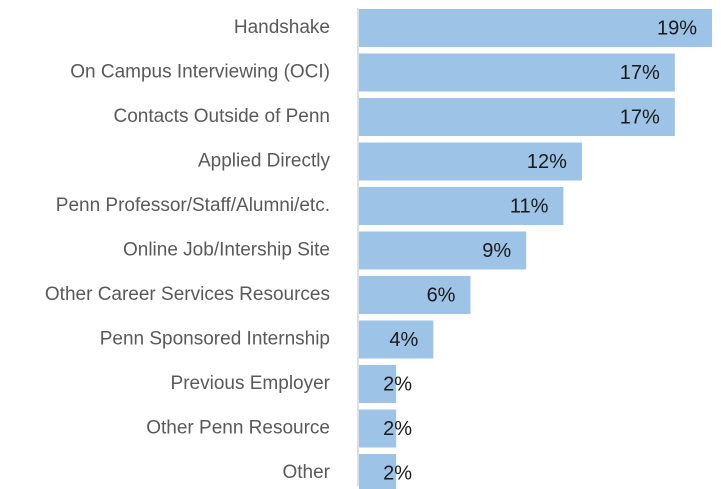 The image size is (721, 489). I want to click on category-label: Other Penn Resource, so click(238, 428).